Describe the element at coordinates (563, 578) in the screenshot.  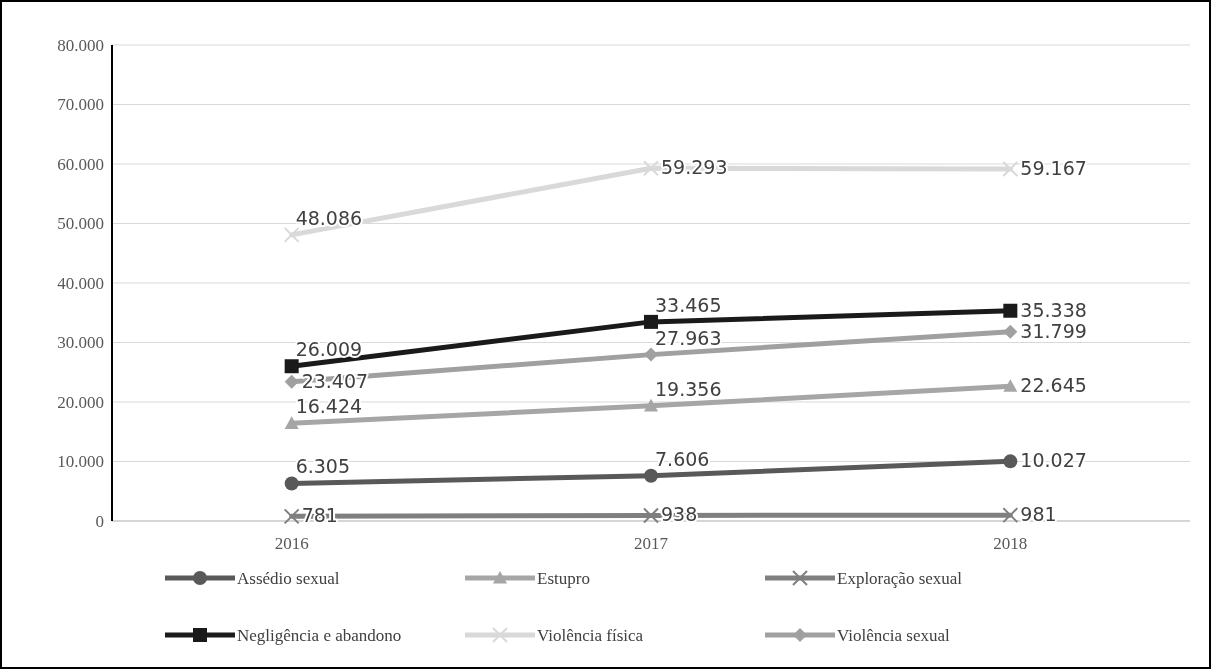
I see `legend-label: Estupro` at that location.